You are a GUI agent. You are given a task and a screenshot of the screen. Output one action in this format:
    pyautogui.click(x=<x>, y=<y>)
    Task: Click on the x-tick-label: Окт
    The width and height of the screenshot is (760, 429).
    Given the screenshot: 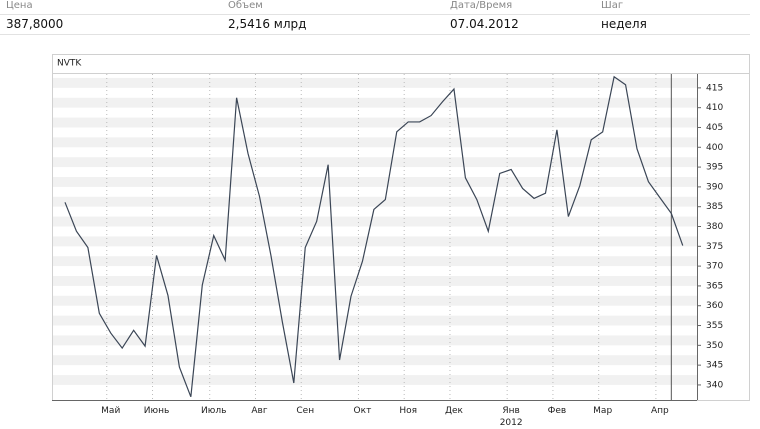 What is the action you would take?
    pyautogui.click(x=362, y=411)
    